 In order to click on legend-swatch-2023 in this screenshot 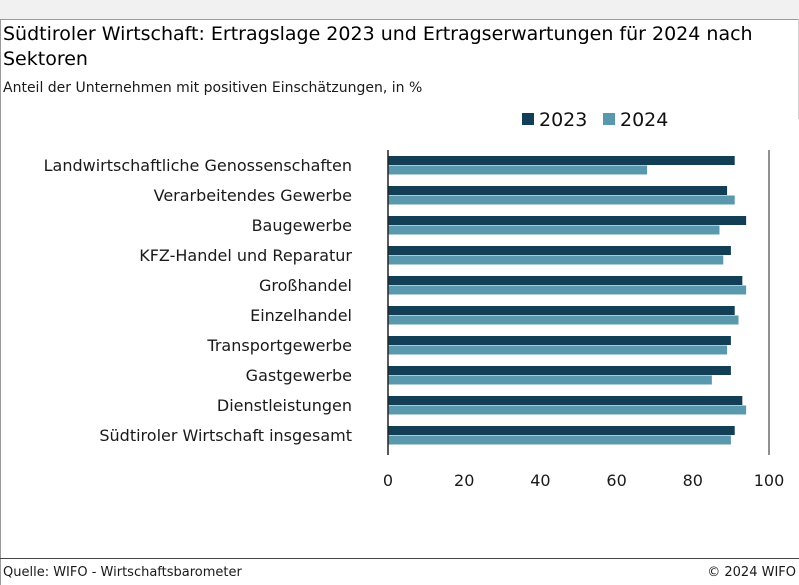, I will do `click(528, 119)`.